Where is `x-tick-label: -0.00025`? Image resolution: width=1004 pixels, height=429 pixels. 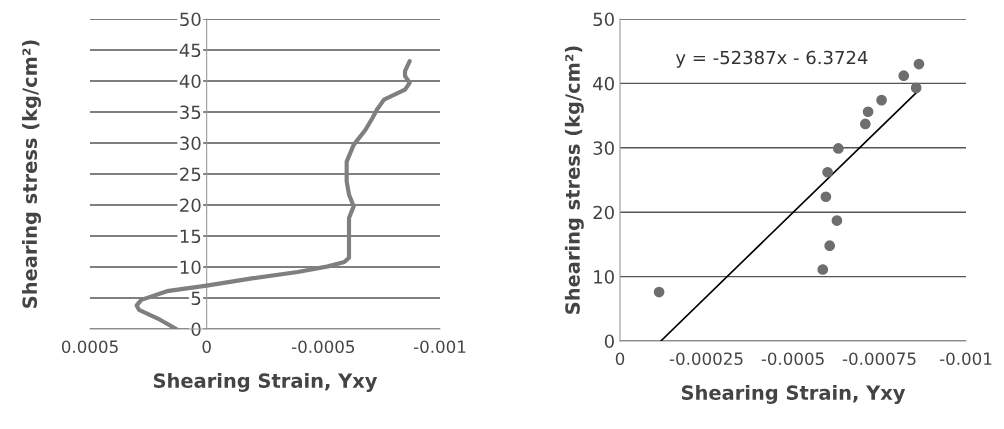 x-tick-label: -0.00025 is located at coordinates (706, 359).